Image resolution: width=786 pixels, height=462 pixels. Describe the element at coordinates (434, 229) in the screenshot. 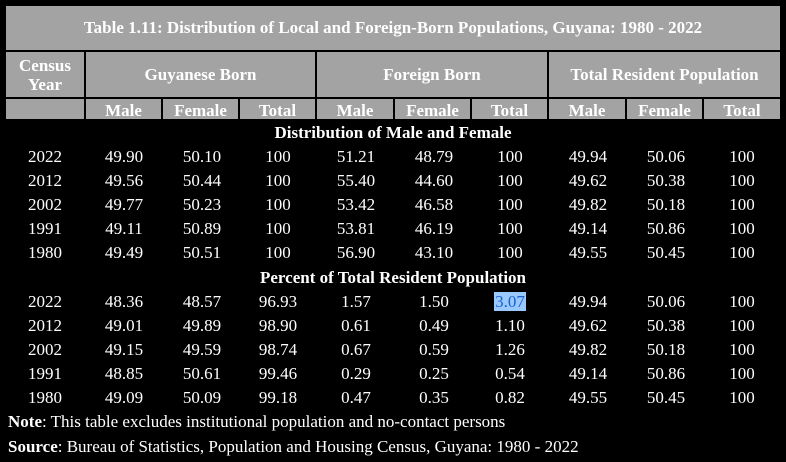

I see `value-cell: 46.19` at that location.